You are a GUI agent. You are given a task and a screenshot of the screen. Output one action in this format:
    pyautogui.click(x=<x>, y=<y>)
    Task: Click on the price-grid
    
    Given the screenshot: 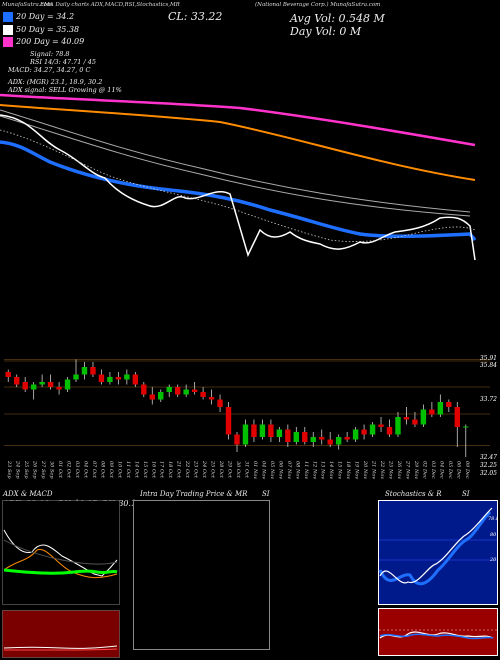 What is the action you would take?
    pyautogui.click(x=247, y=402)
    